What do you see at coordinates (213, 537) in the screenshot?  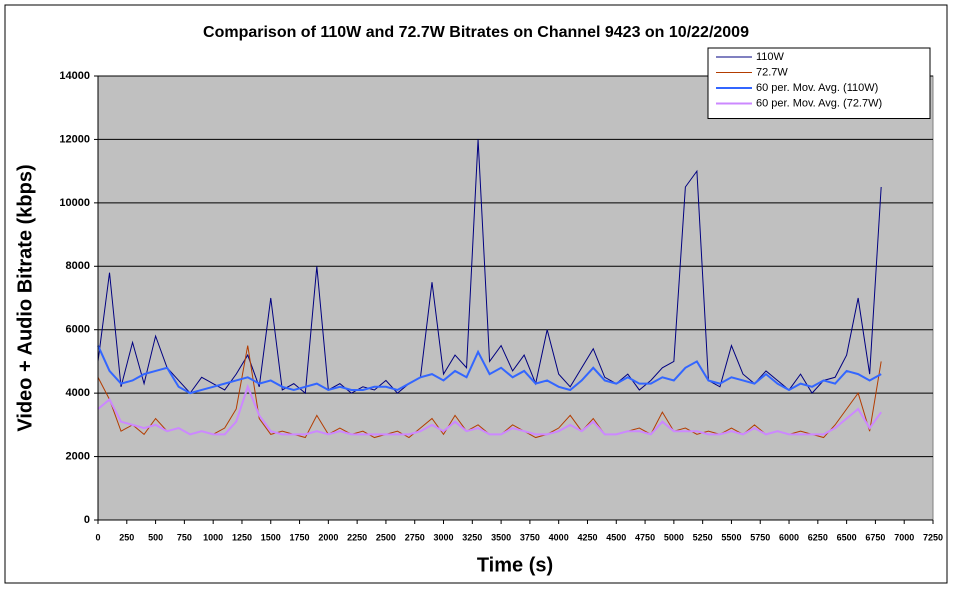 I see `x-tick-label: 1000` at bounding box center [213, 537].